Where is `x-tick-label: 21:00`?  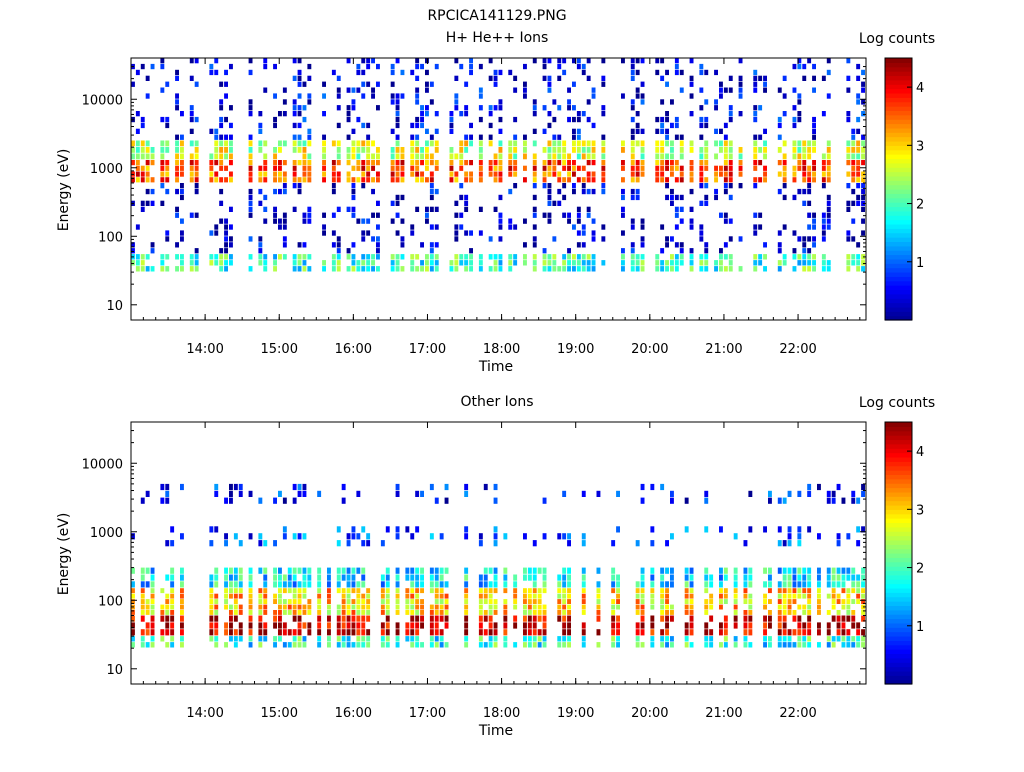
x-tick-label: 21:00 is located at coordinates (723, 713).